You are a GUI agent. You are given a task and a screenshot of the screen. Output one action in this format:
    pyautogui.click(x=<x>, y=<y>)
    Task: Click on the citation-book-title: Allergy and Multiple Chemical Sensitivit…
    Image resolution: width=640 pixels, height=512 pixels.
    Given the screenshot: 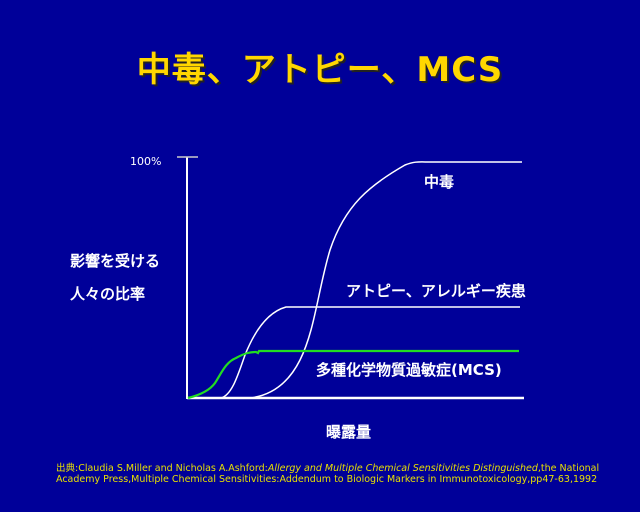 What is the action you would take?
    pyautogui.click(x=402, y=468)
    